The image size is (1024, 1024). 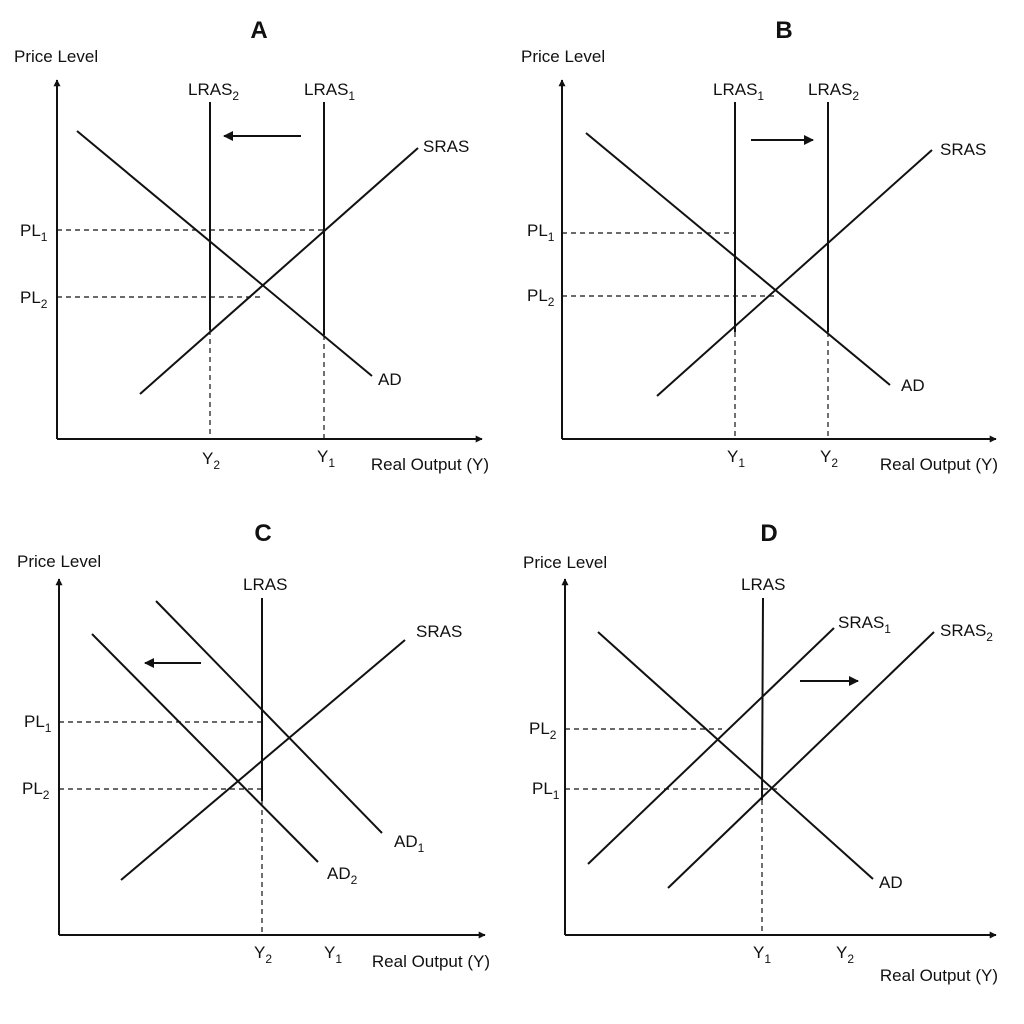 What do you see at coordinates (711, 746) in the screenshot?
I see `sras-1-curve` at bounding box center [711, 746].